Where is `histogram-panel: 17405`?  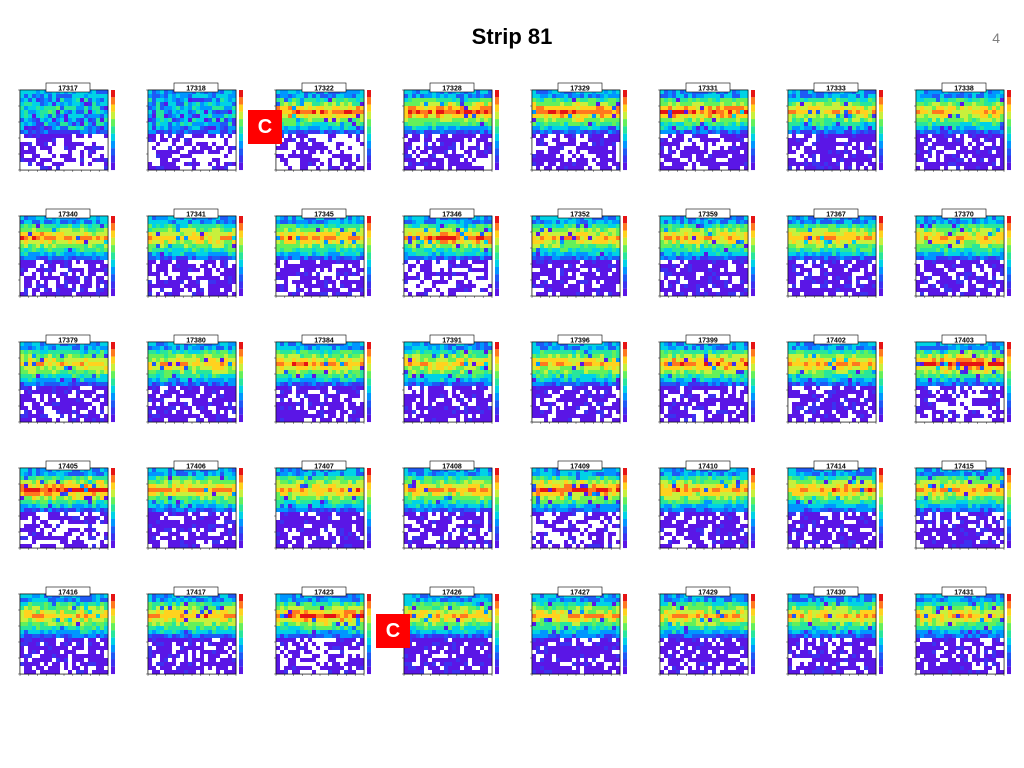
histogram-panel: 17405 is located at coordinates (68, 508).